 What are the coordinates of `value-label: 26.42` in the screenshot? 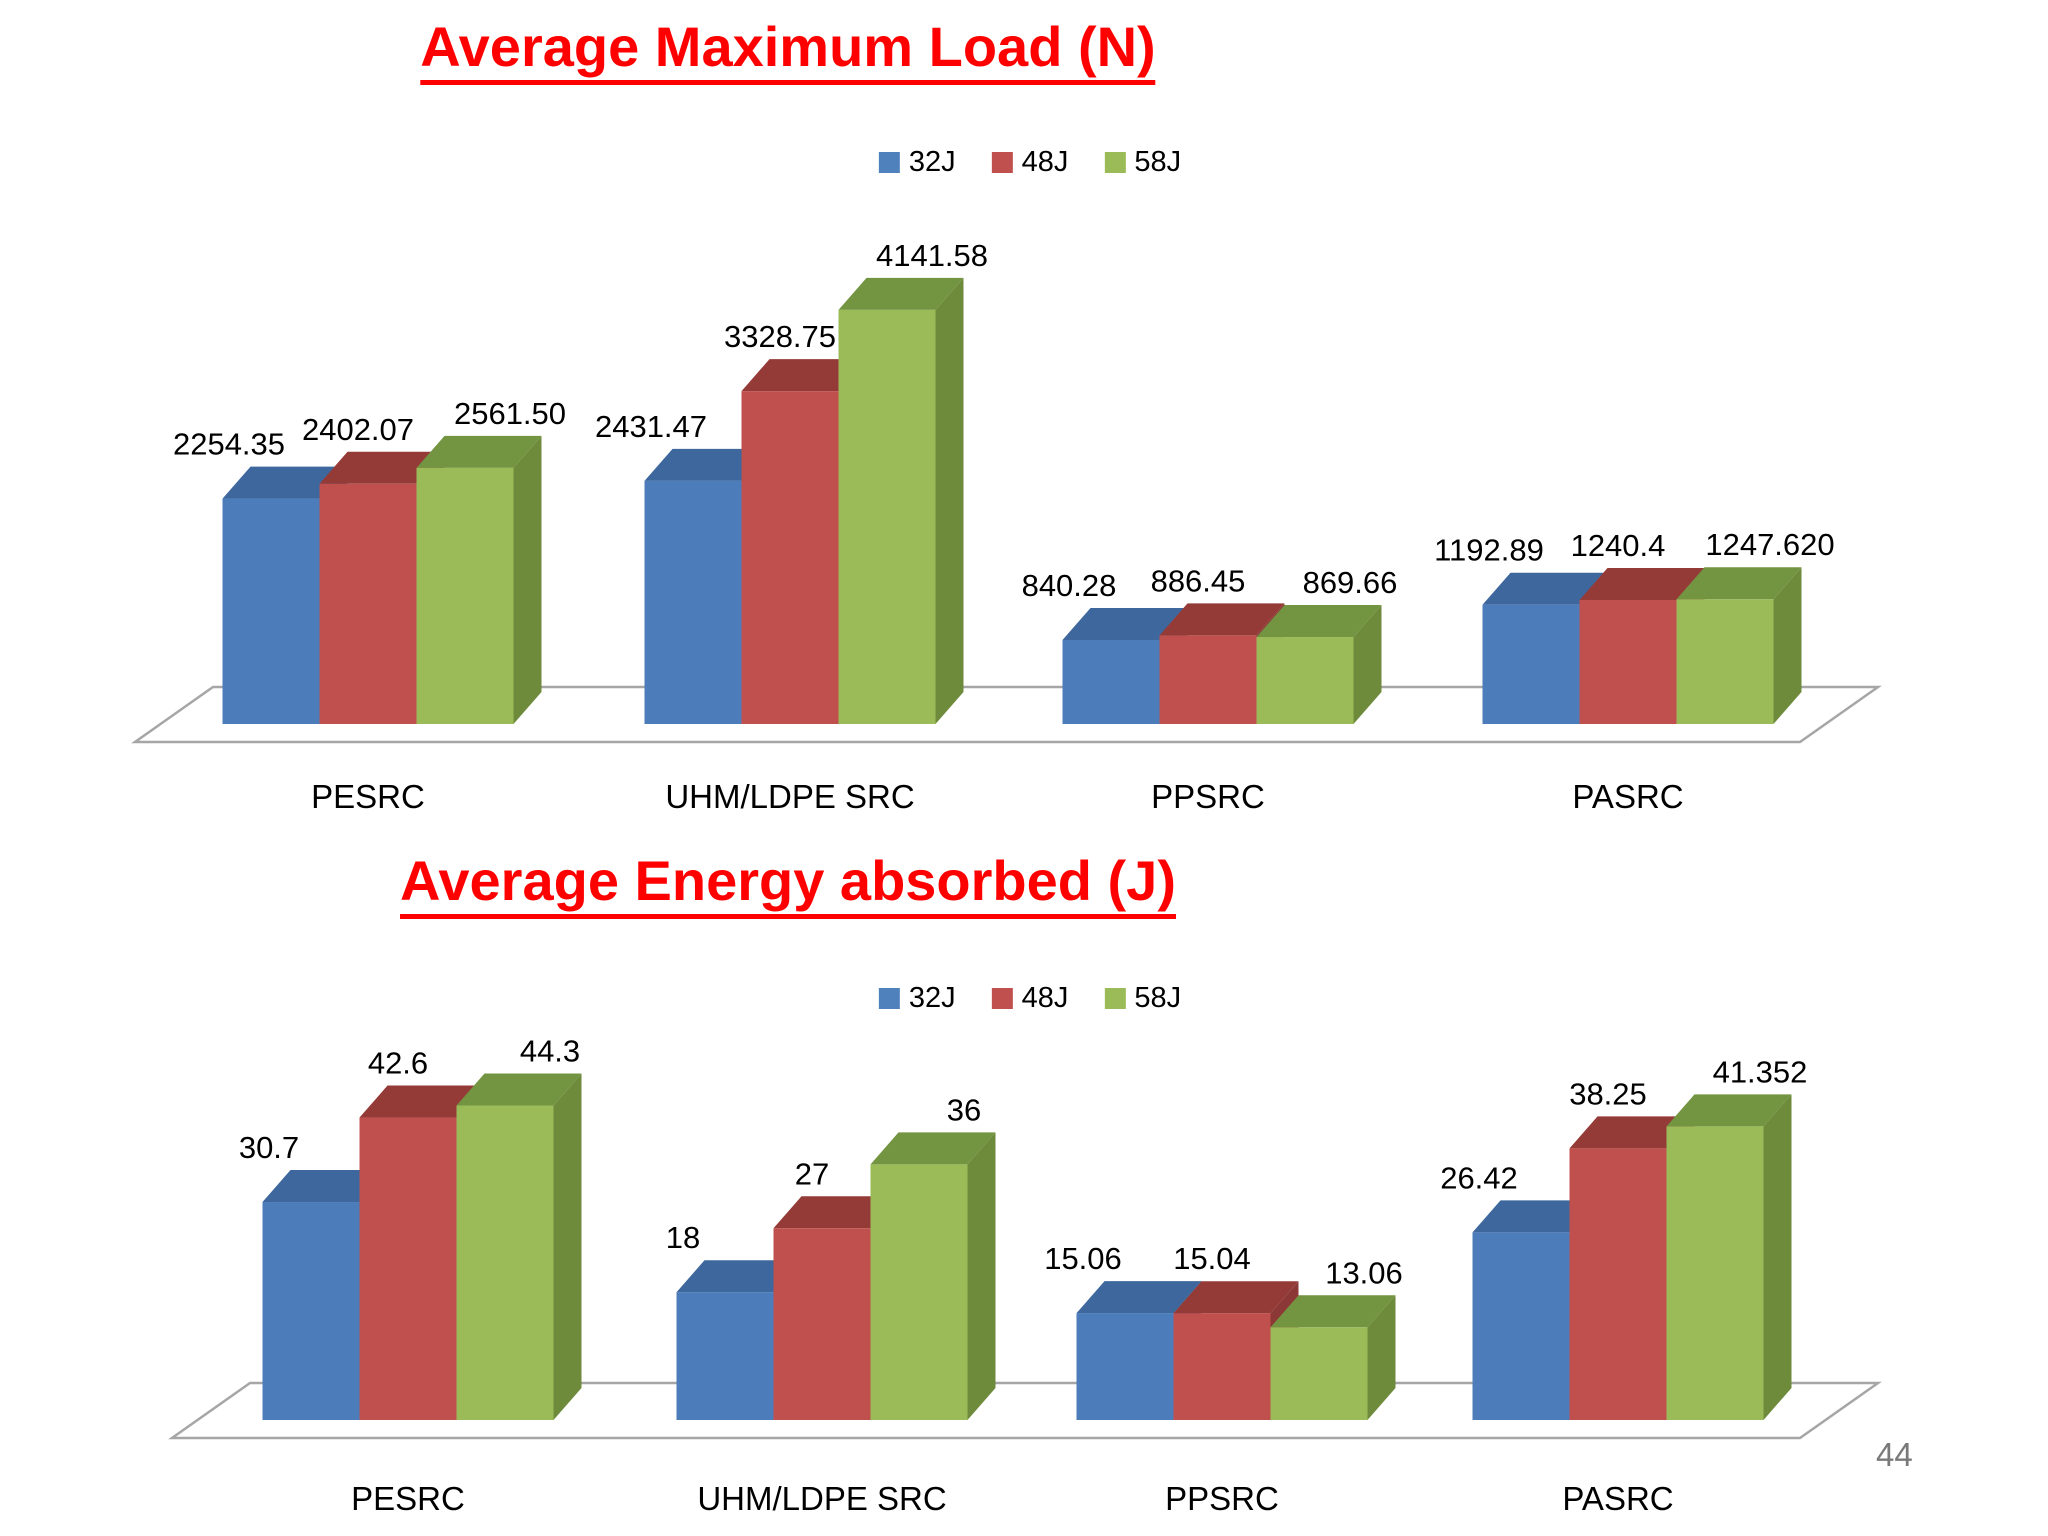 It's located at (1479, 1177).